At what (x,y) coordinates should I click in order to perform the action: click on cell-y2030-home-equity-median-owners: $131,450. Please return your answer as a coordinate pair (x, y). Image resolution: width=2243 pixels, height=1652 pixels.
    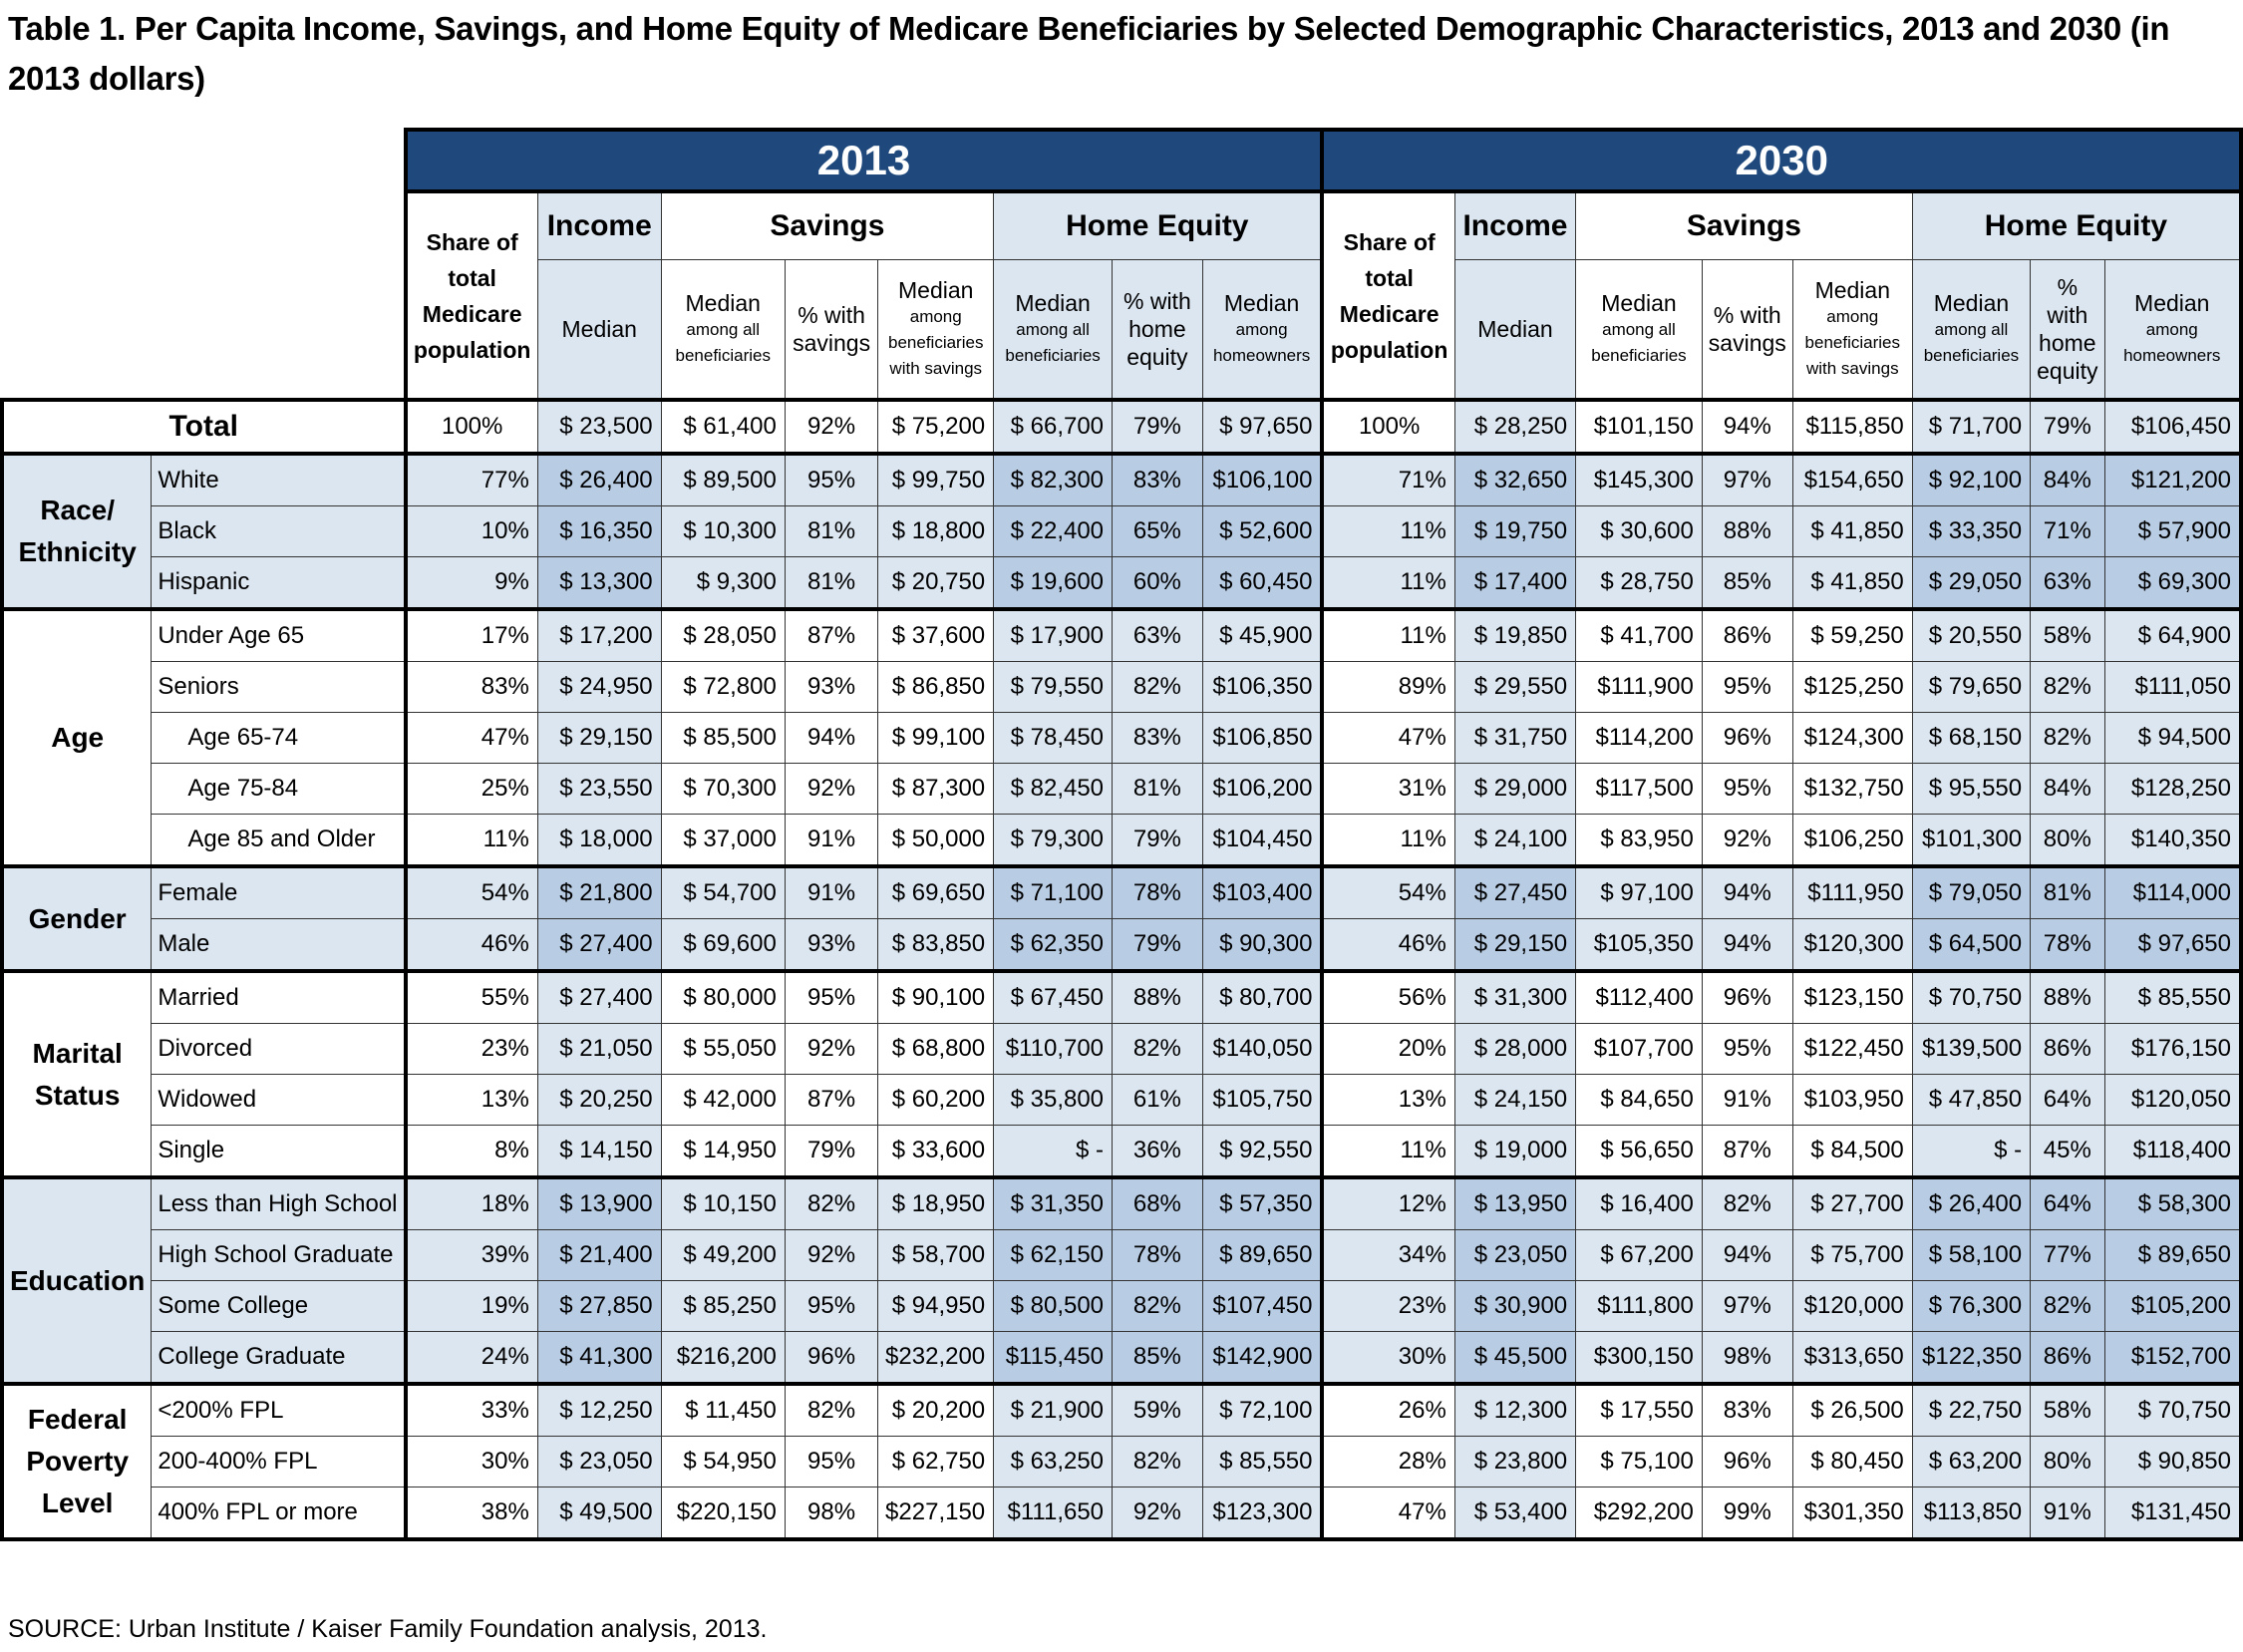
    Looking at the image, I should click on (2173, 1514).